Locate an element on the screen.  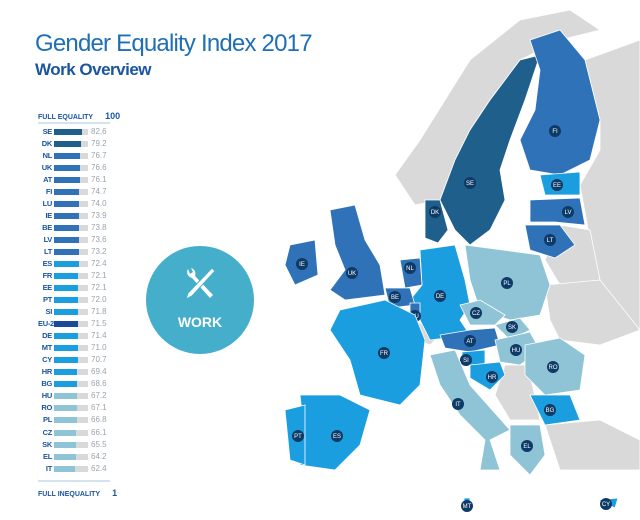
country-it: IT is located at coordinates (470, 410).